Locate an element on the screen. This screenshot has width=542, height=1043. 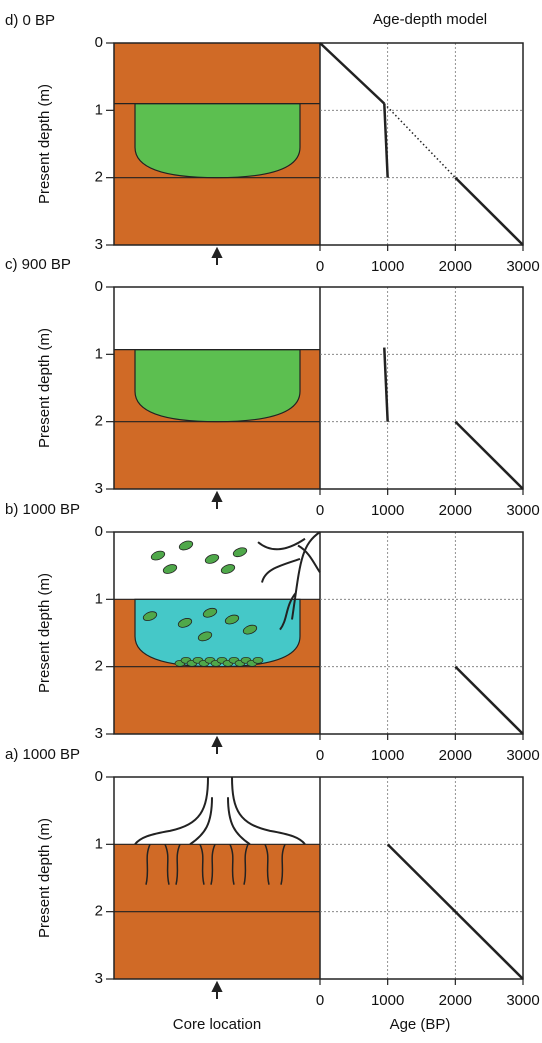
panel-title: c) 900 BP is located at coordinates (38, 264).